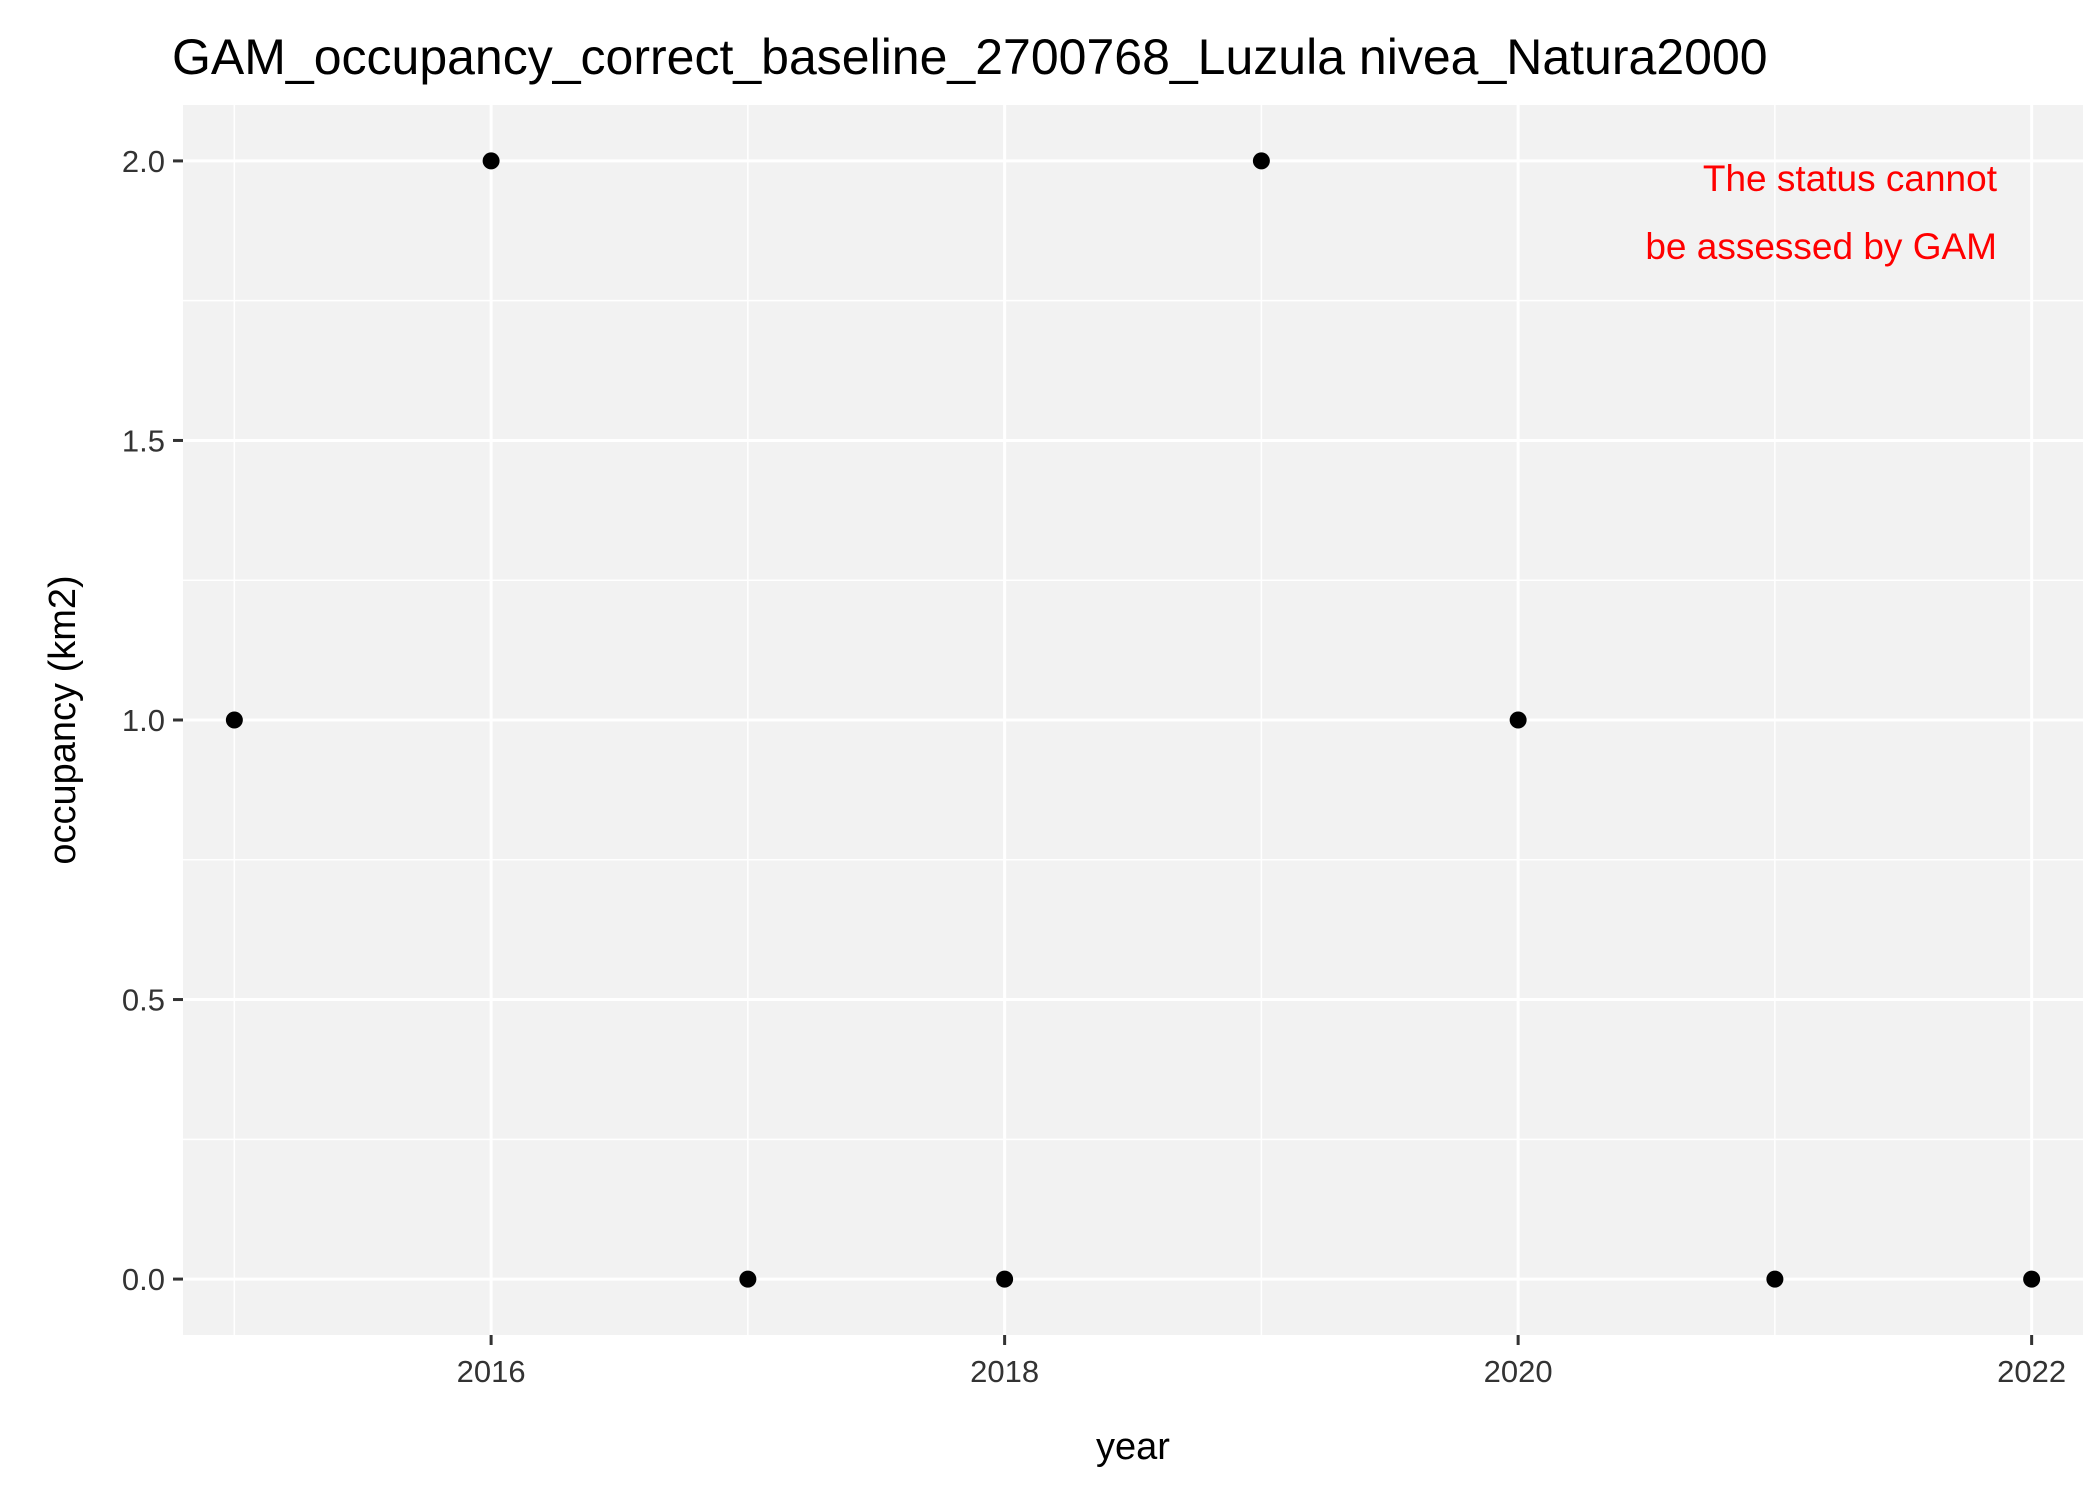  What do you see at coordinates (1004, 1371) in the screenshot?
I see `x-tick-label: 2018` at bounding box center [1004, 1371].